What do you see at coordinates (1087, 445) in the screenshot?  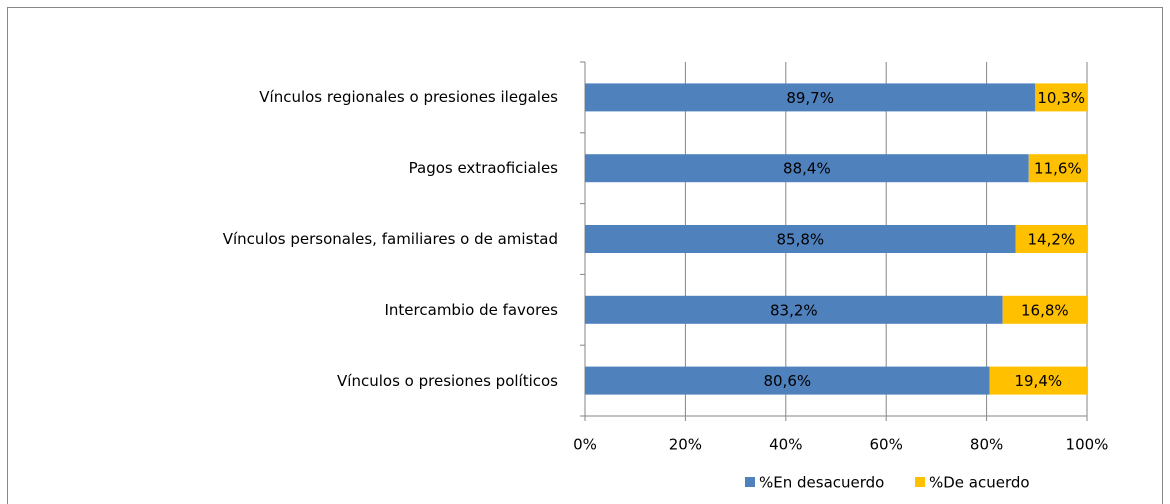 I see `x-tick-label: 100%` at bounding box center [1087, 445].